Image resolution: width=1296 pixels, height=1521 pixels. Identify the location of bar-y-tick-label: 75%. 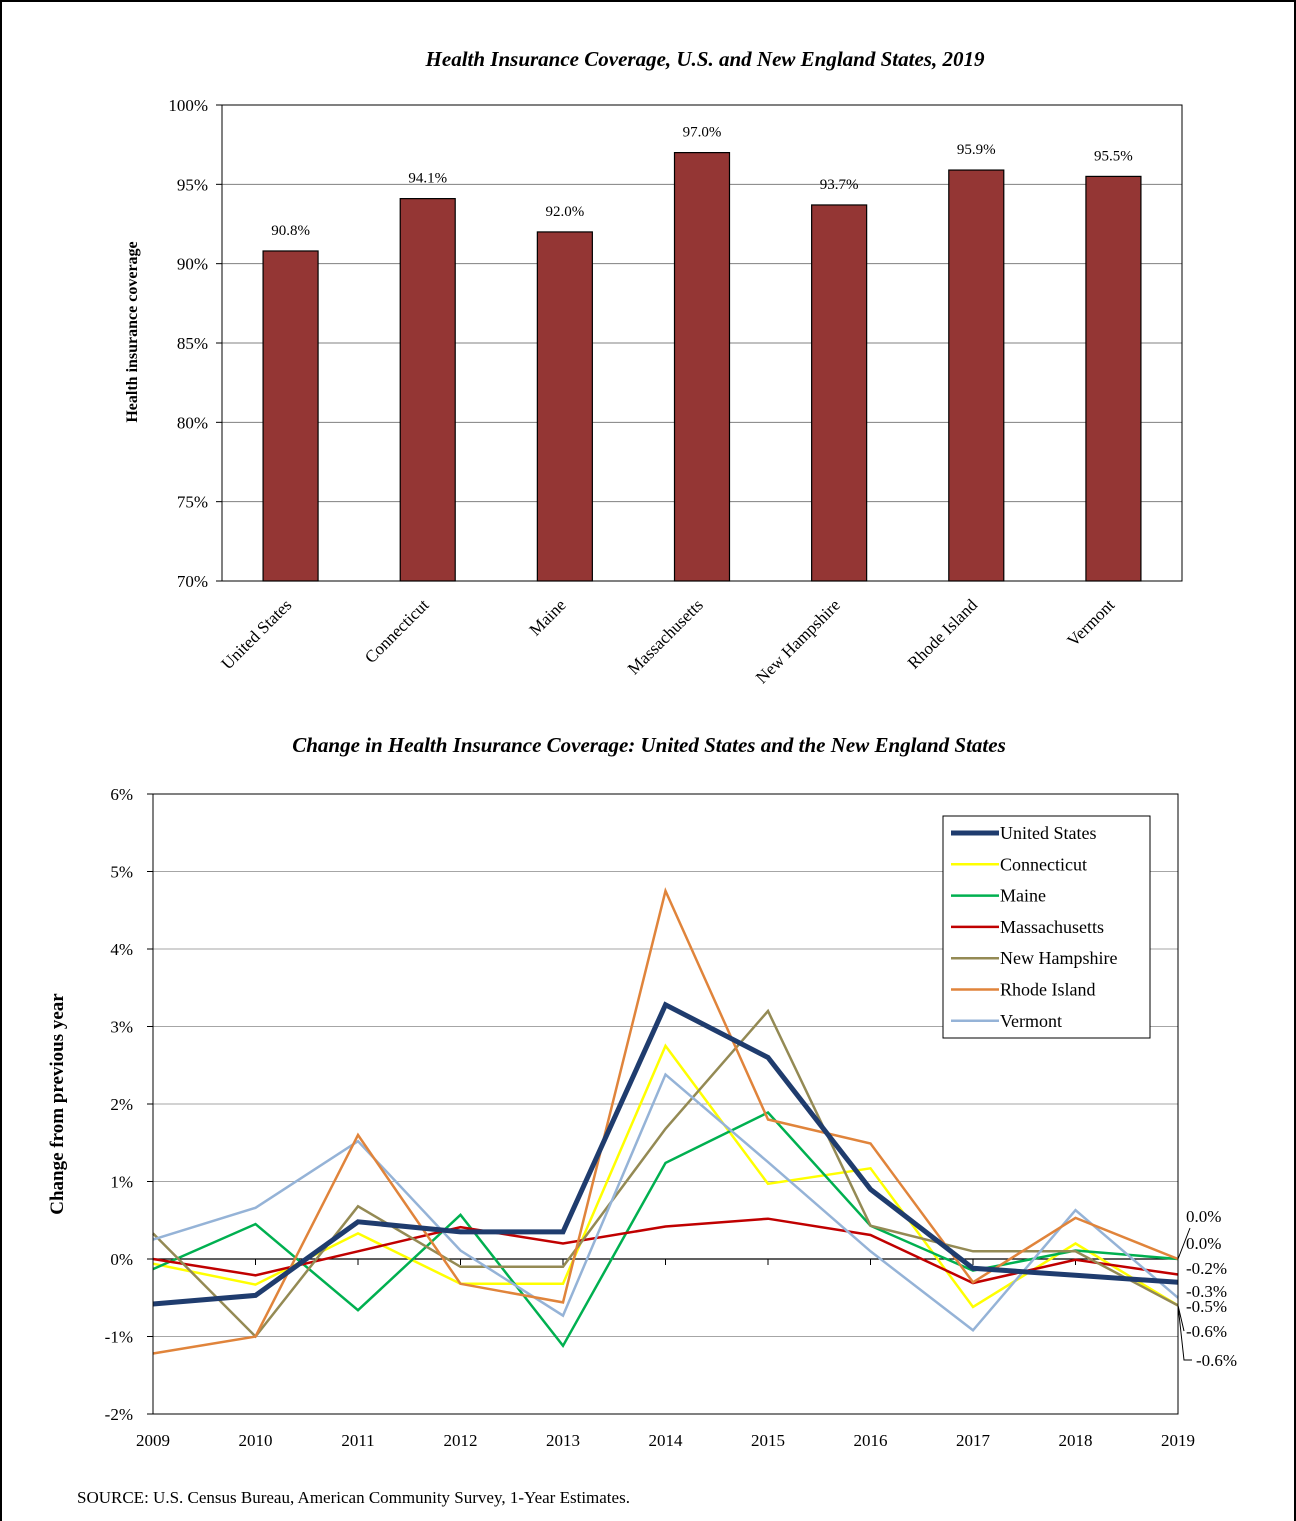
(192, 502).